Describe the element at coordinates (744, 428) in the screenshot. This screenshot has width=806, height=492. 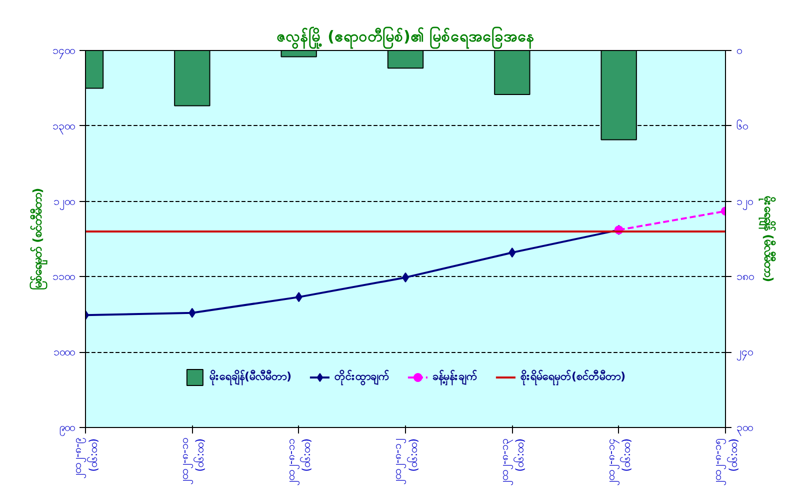
I see `y2-tick-label: ၃၀၀` at that location.